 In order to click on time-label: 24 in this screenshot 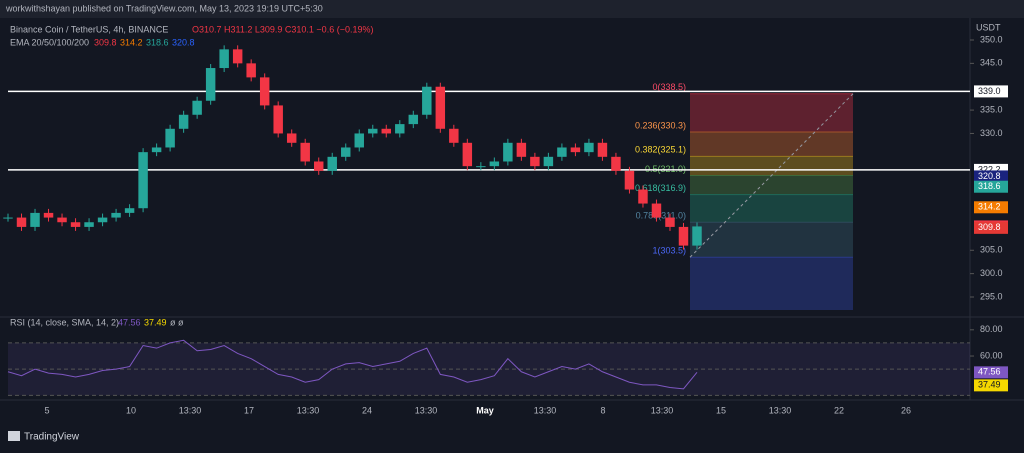, I will do `click(367, 410)`.